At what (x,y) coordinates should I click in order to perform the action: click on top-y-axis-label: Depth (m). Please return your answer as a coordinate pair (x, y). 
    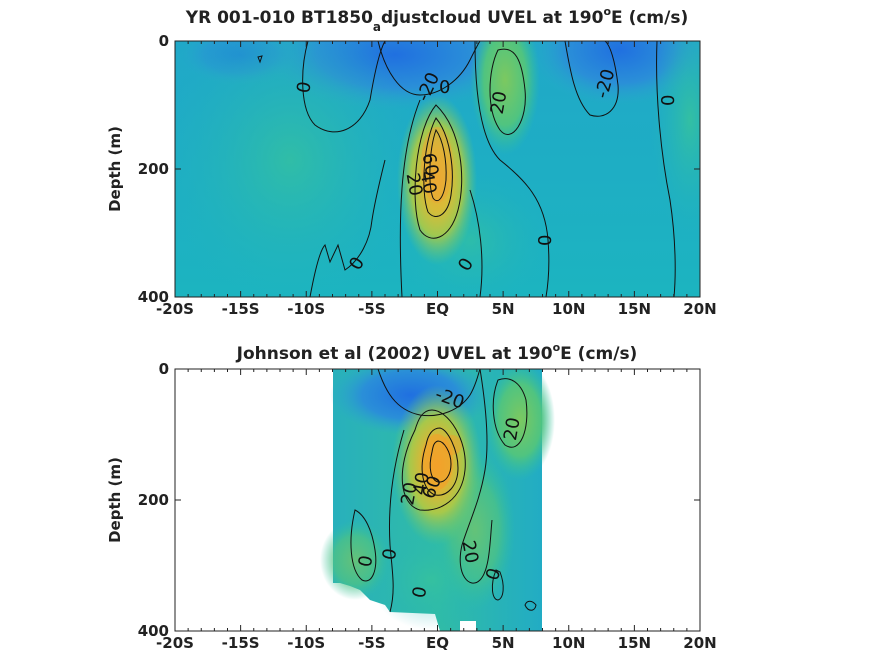
    Looking at the image, I should click on (115, 169).